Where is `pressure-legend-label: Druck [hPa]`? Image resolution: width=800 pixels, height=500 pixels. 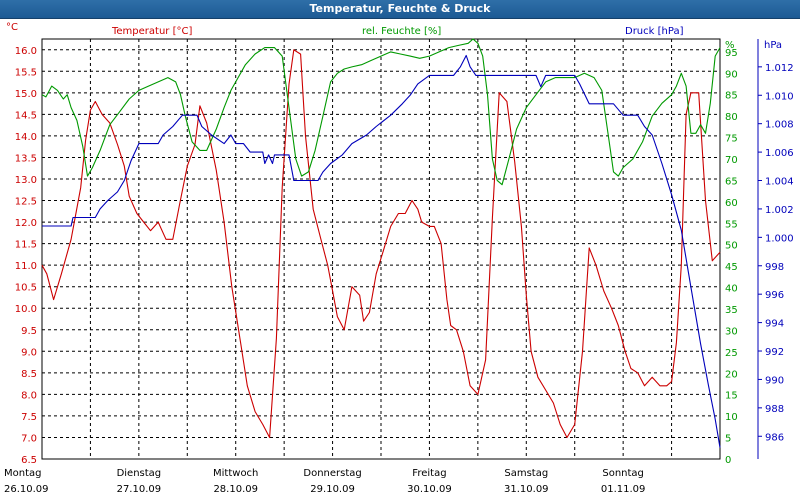 pressure-legend-label: Druck [hPa] is located at coordinates (654, 31).